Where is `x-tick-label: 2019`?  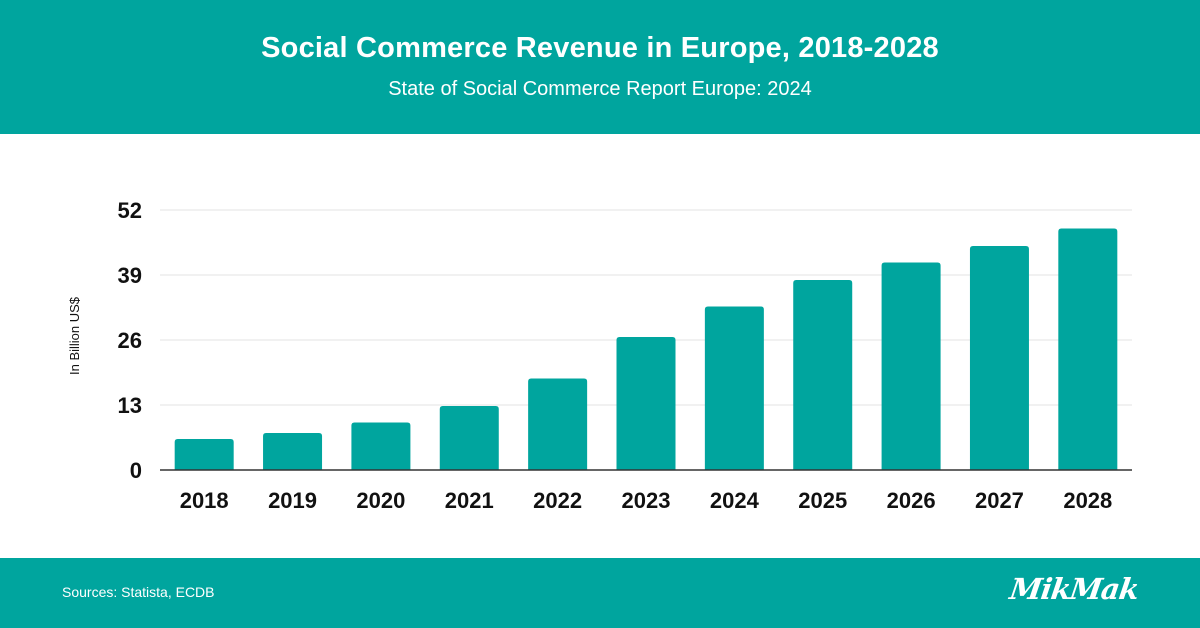
x-tick-label: 2019 is located at coordinates (292, 500).